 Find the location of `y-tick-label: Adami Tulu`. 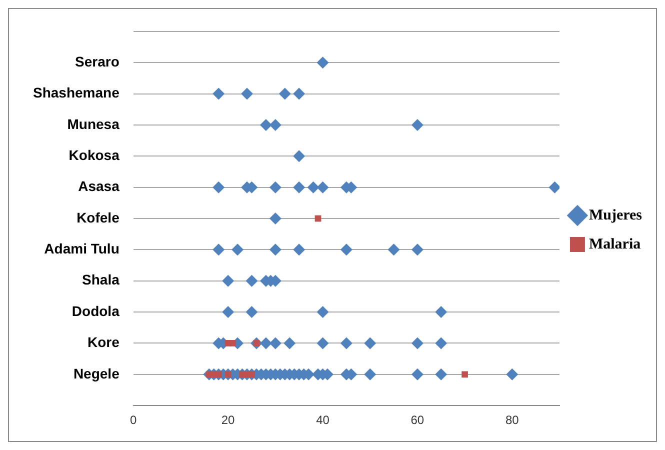

y-tick-label: Adami Tulu is located at coordinates (82, 248).